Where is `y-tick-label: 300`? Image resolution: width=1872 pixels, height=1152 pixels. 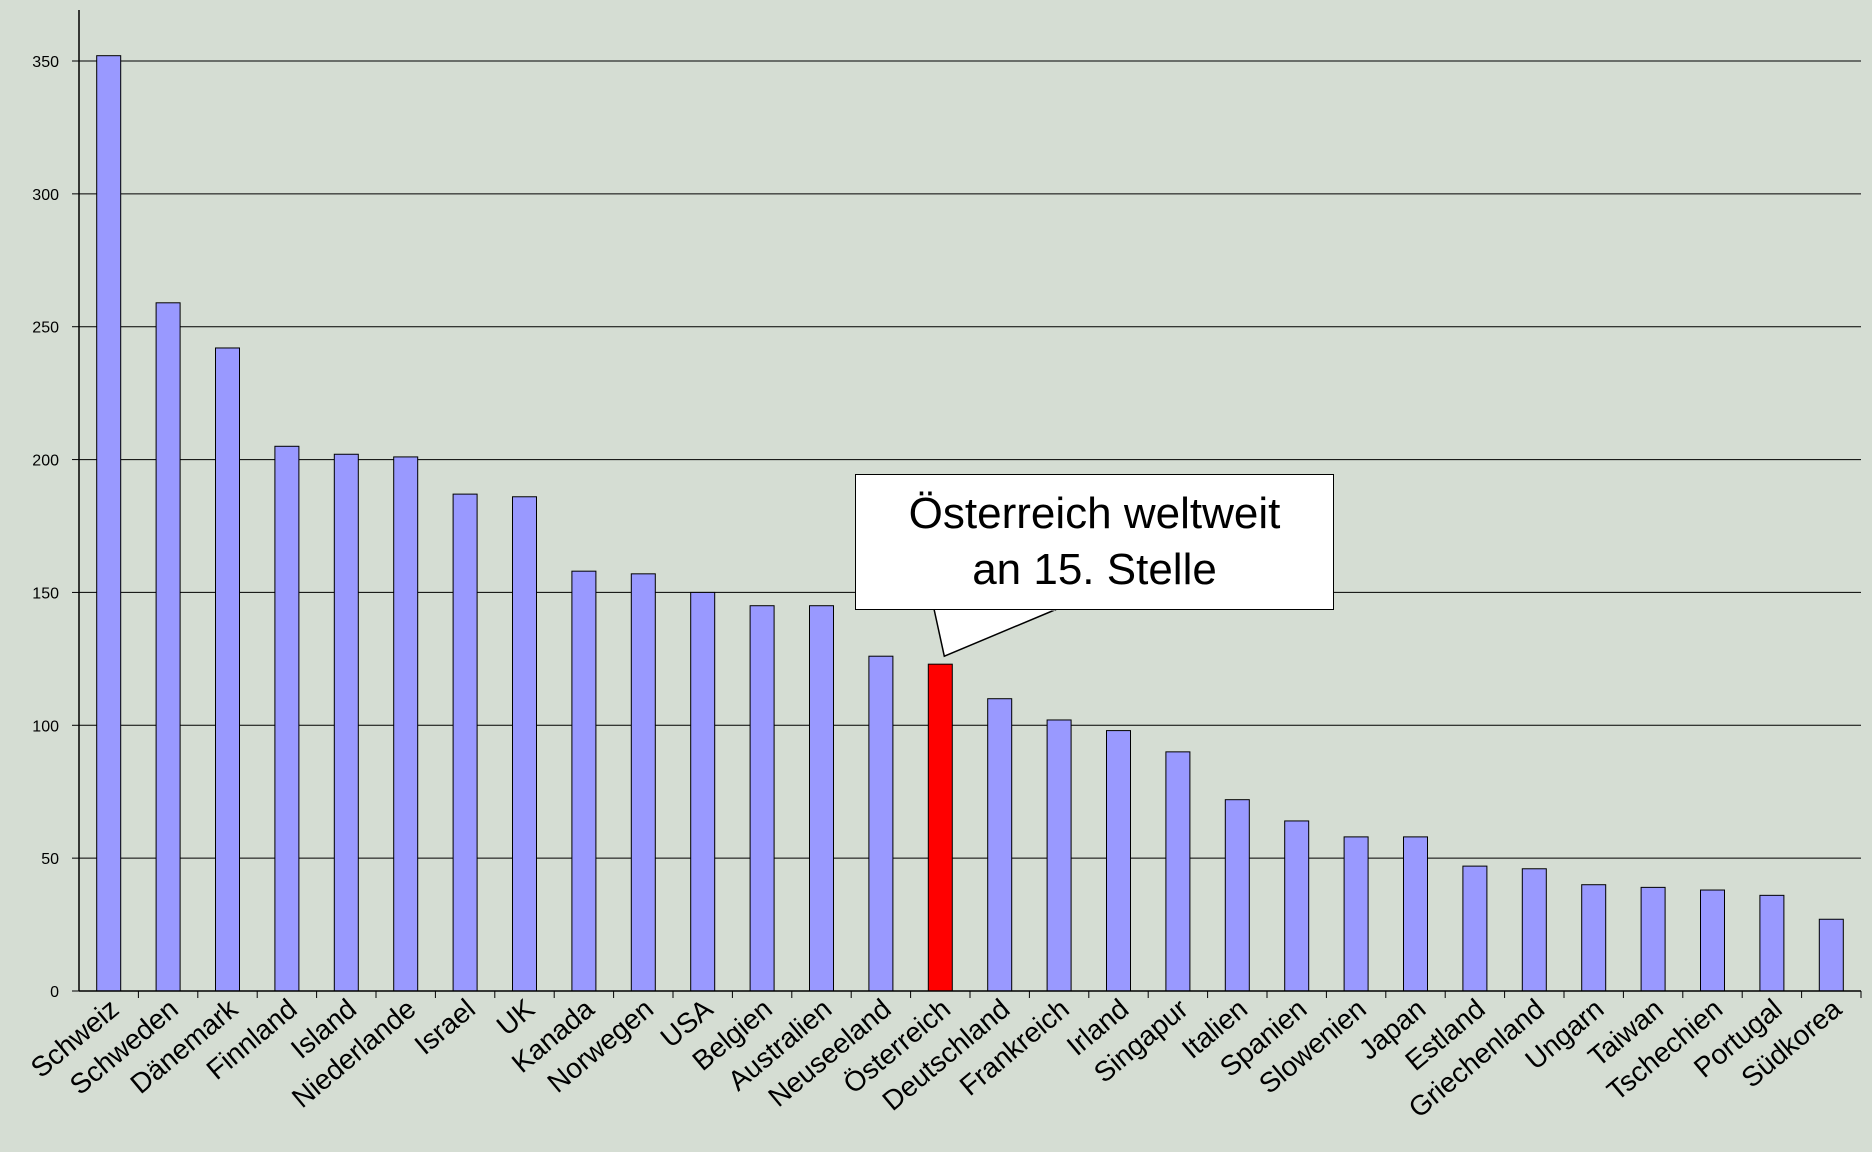 y-tick-label: 300 is located at coordinates (45, 195).